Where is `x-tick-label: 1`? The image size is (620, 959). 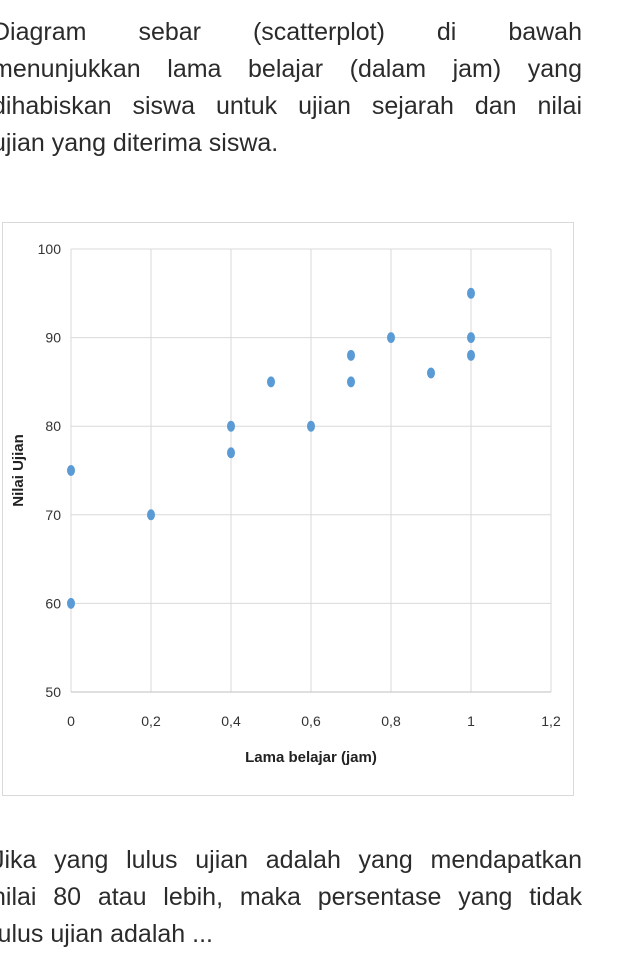
x-tick-label: 1 is located at coordinates (471, 721).